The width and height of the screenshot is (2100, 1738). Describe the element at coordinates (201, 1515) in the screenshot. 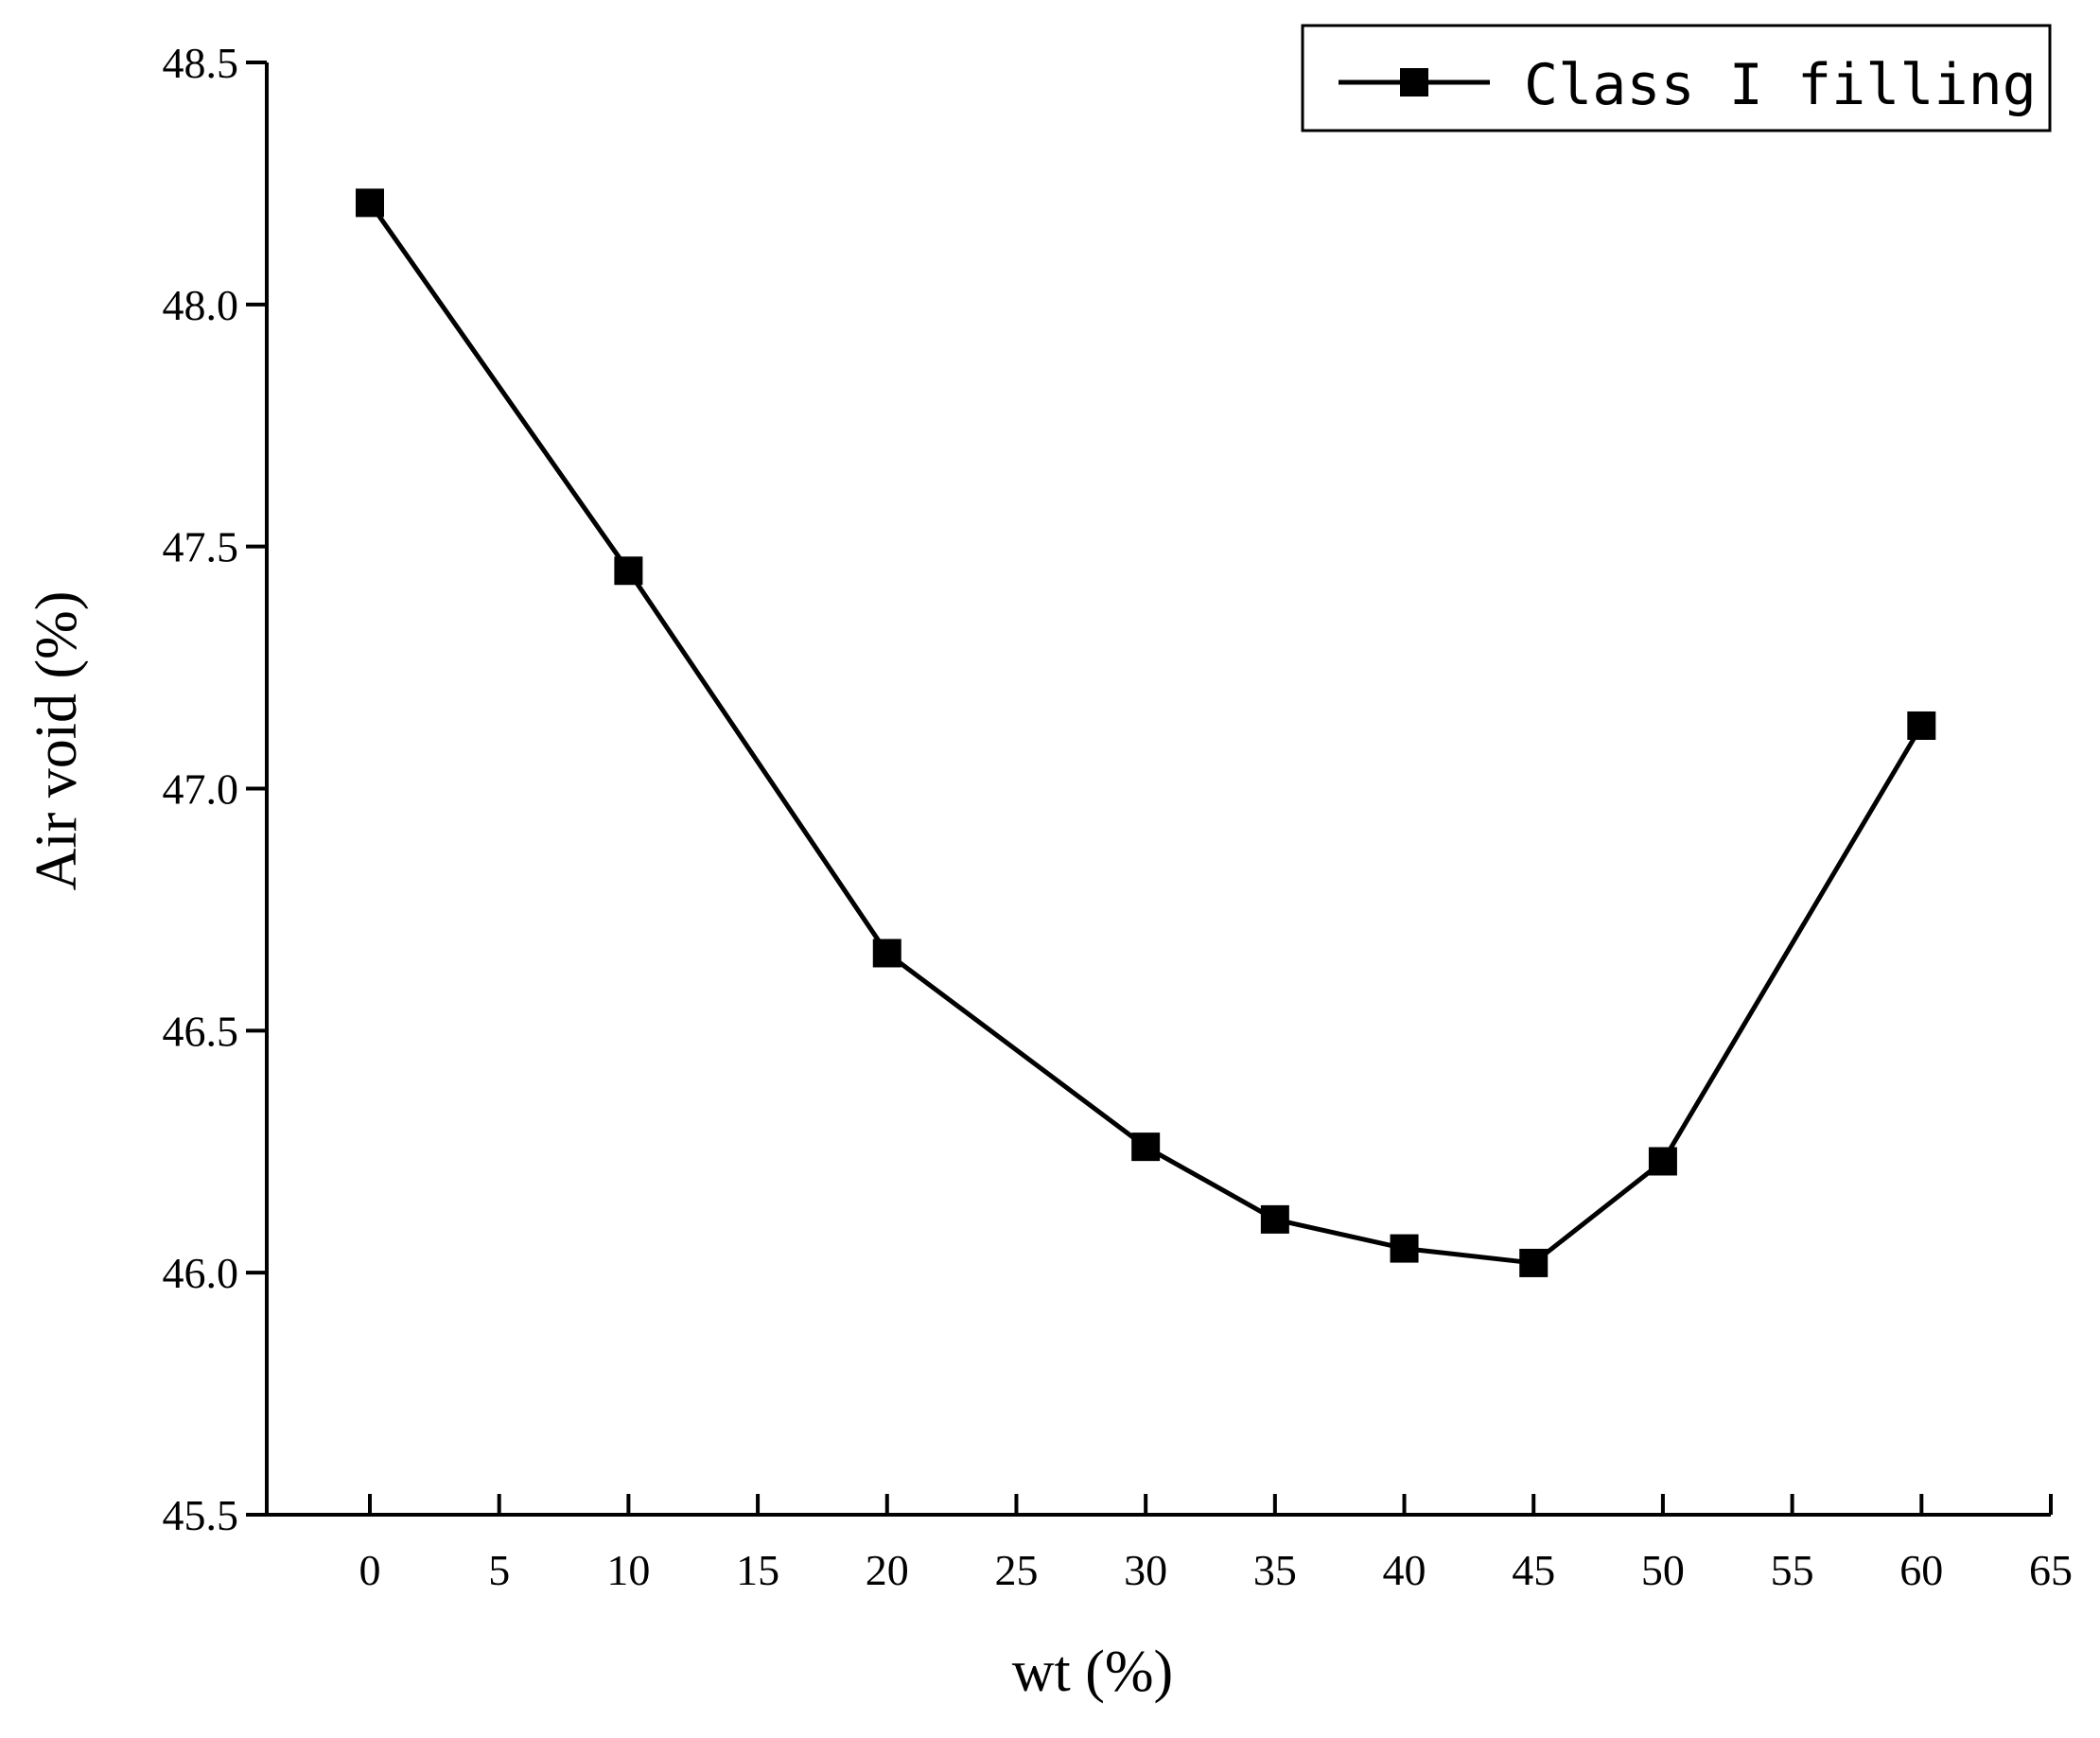

I see `y-tick-label: 45.5` at that location.